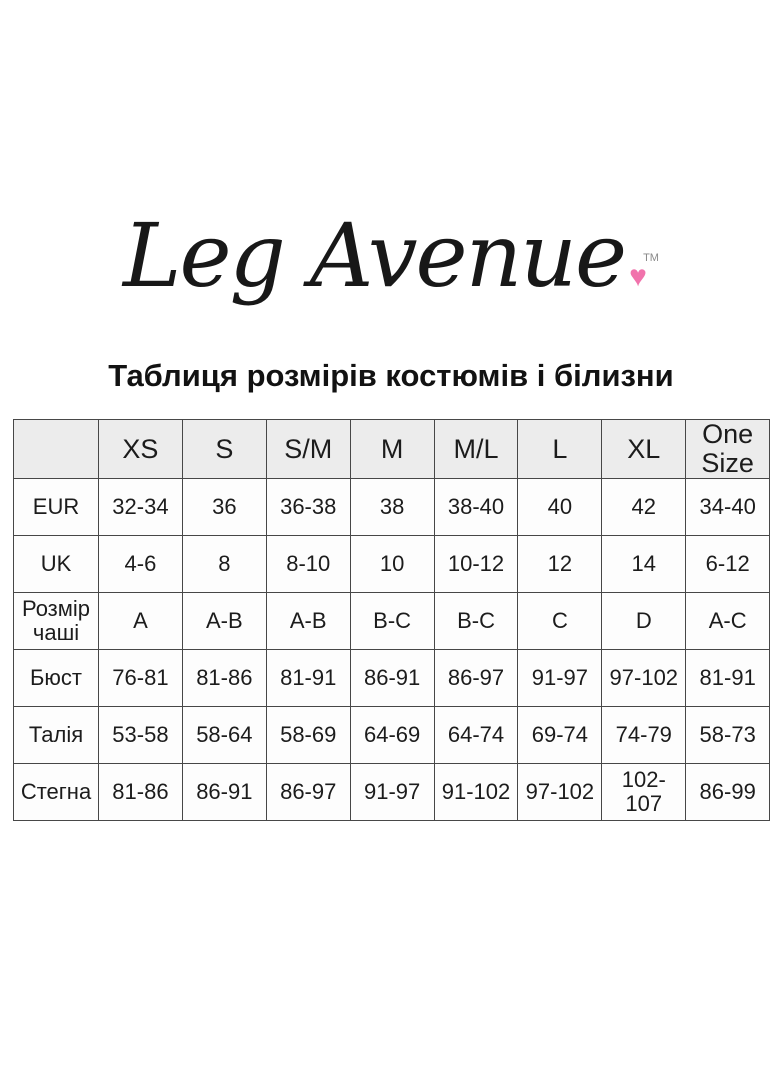 This screenshot has width=782, height=1088. Describe the element at coordinates (476, 735) in the screenshot. I see `size-cell: 64-74` at that location.